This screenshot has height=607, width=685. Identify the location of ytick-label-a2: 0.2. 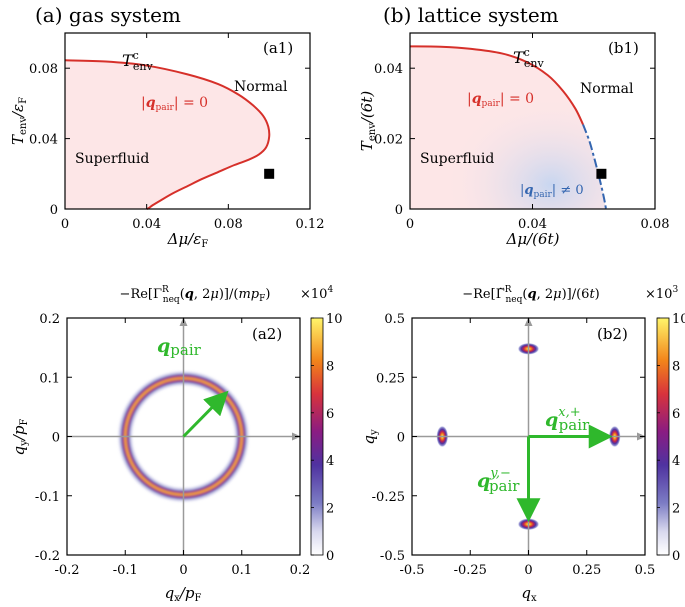
(49, 319).